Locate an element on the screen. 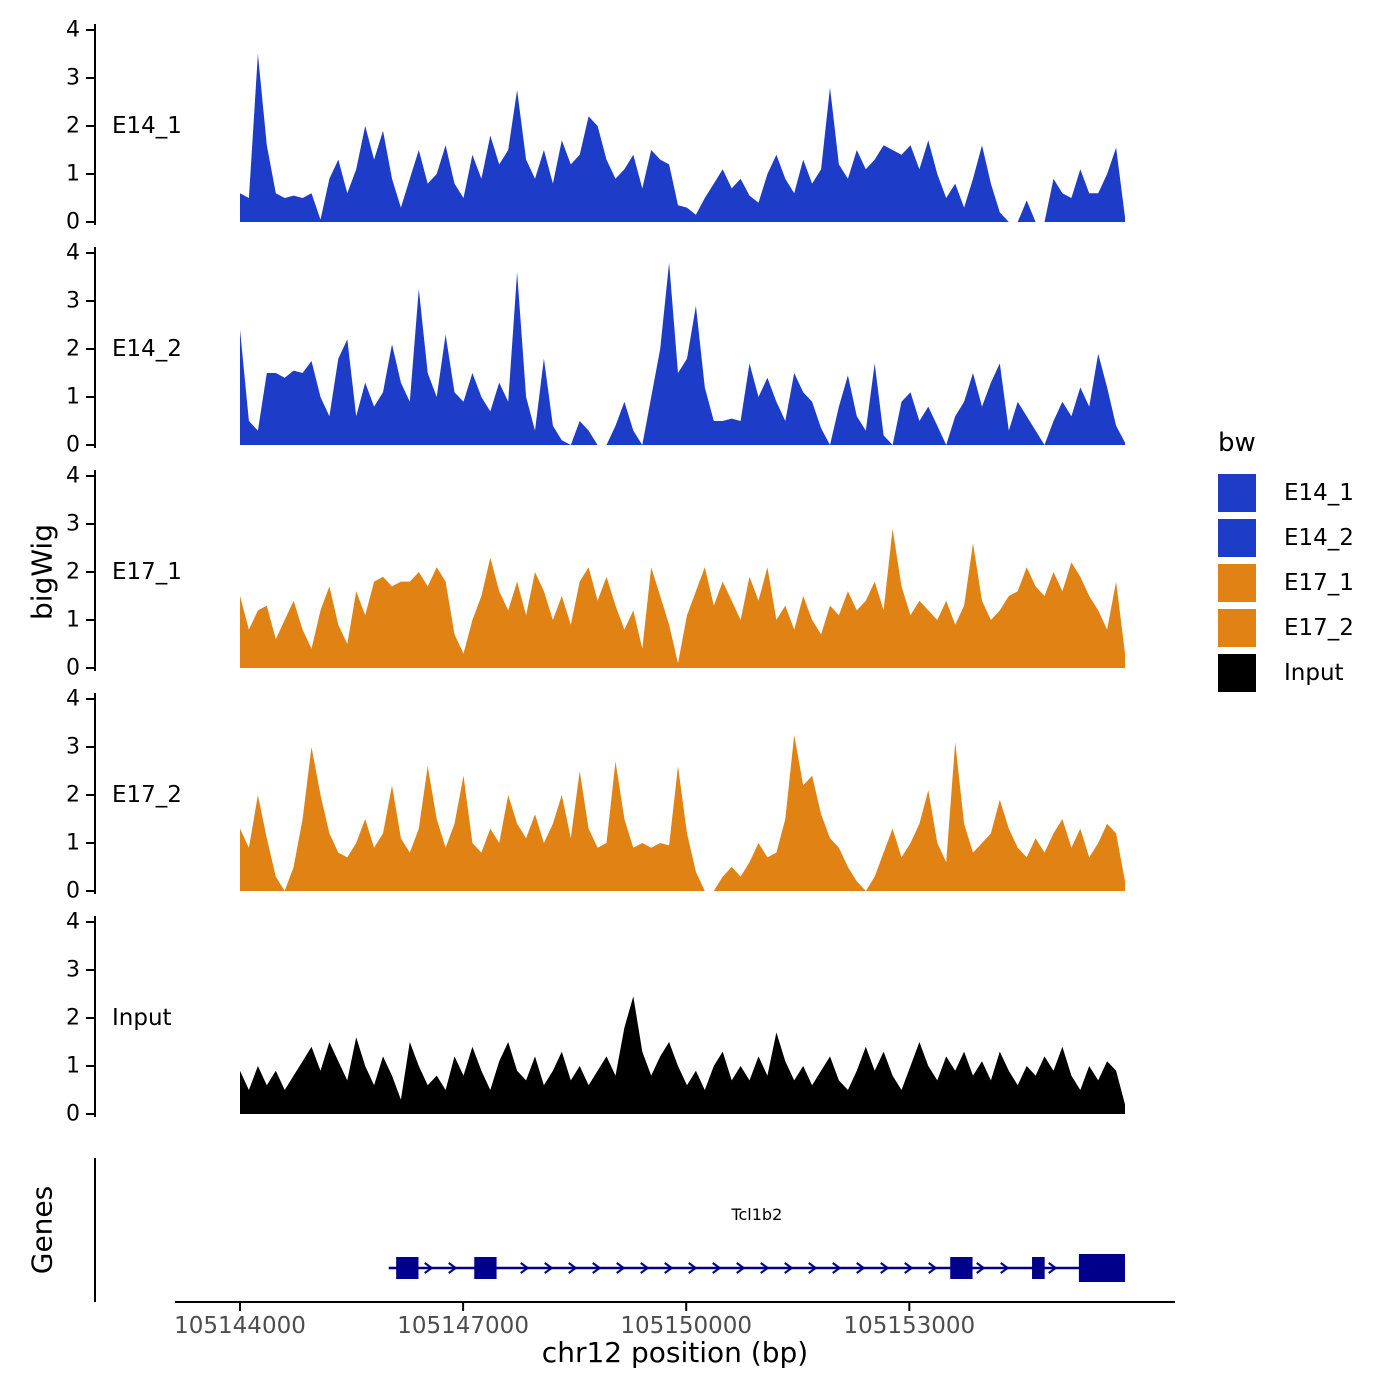 Image resolution: width=1400 pixels, height=1400 pixels. track-label-E17_1: E17_1 is located at coordinates (147, 572).